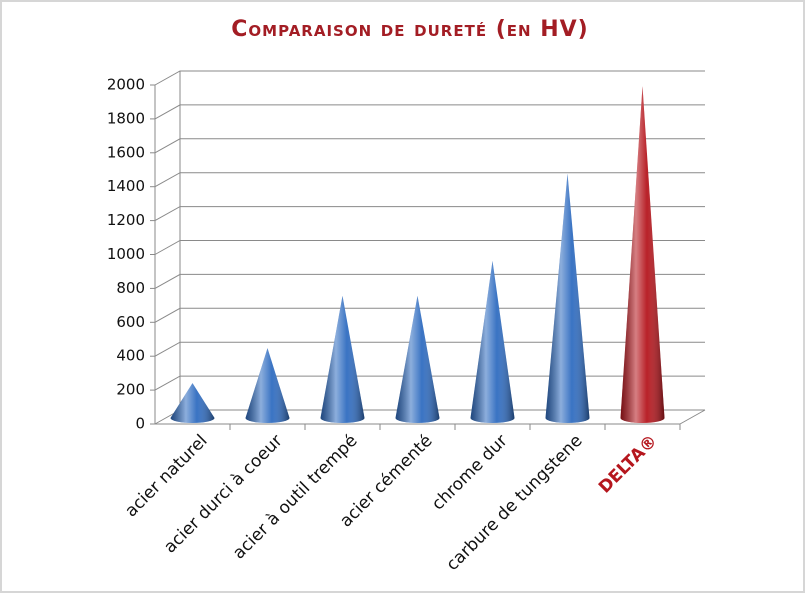  Describe the element at coordinates (126, 85) in the screenshot. I see `y-tick-label: 2000` at that location.